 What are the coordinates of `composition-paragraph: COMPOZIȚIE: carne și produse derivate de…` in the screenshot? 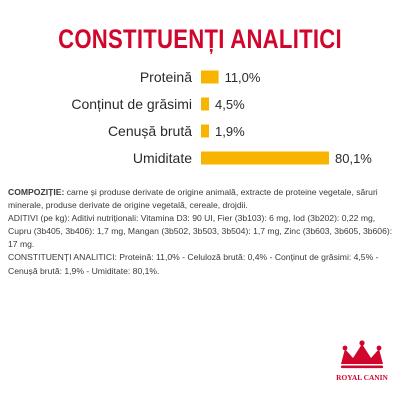 It's located at (202, 199).